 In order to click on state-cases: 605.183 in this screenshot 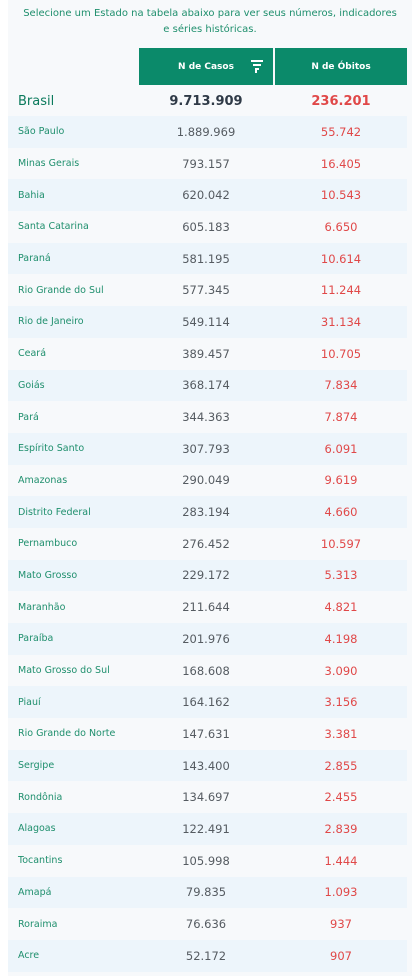, I will do `click(206, 226)`.